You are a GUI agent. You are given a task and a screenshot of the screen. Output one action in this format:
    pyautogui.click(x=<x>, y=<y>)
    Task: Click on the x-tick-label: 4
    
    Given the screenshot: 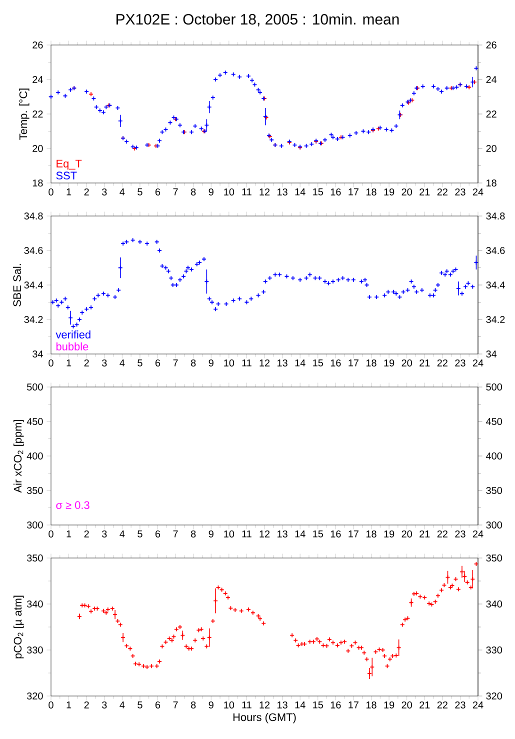 What is the action you would take?
    pyautogui.click(x=122, y=192)
    